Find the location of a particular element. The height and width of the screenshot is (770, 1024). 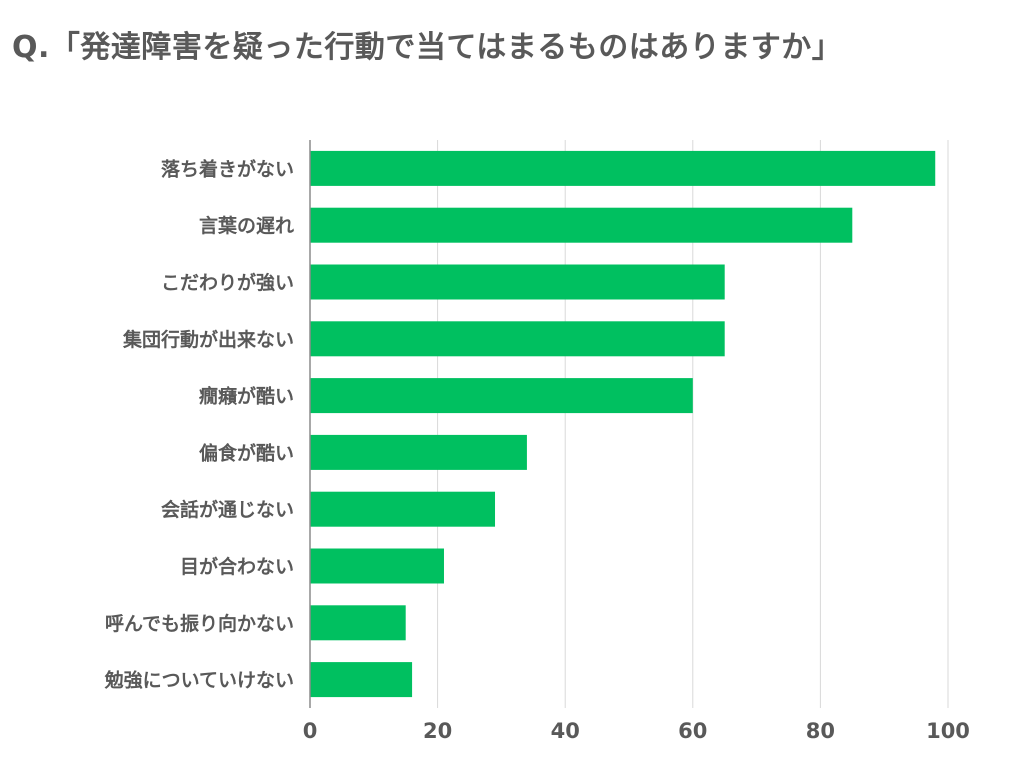

chart-title: Q.「発達障害を疑った行動で当てはまるものはありますか」 is located at coordinates (427, 47).